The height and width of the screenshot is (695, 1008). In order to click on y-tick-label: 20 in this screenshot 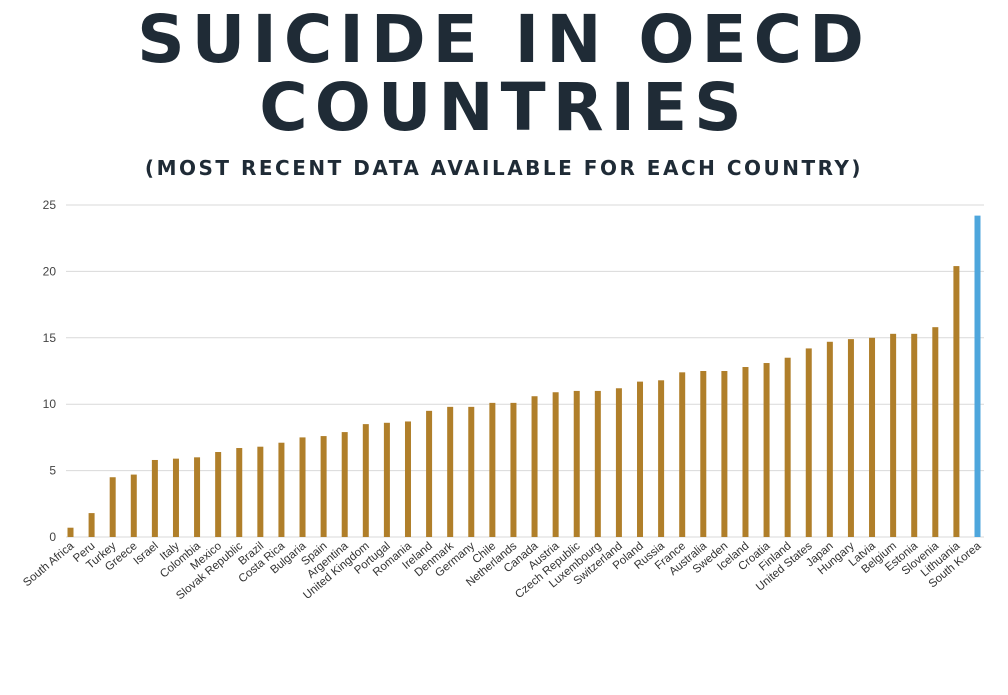, I will do `click(50, 271)`.